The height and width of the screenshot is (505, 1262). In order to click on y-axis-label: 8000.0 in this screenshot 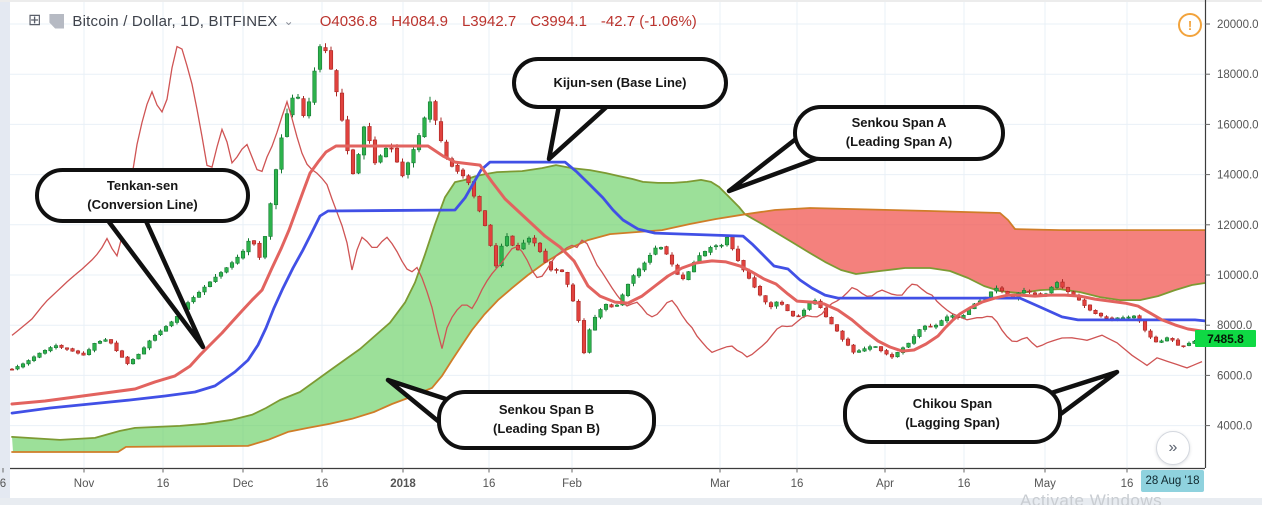, I will do `click(1234, 326)`.